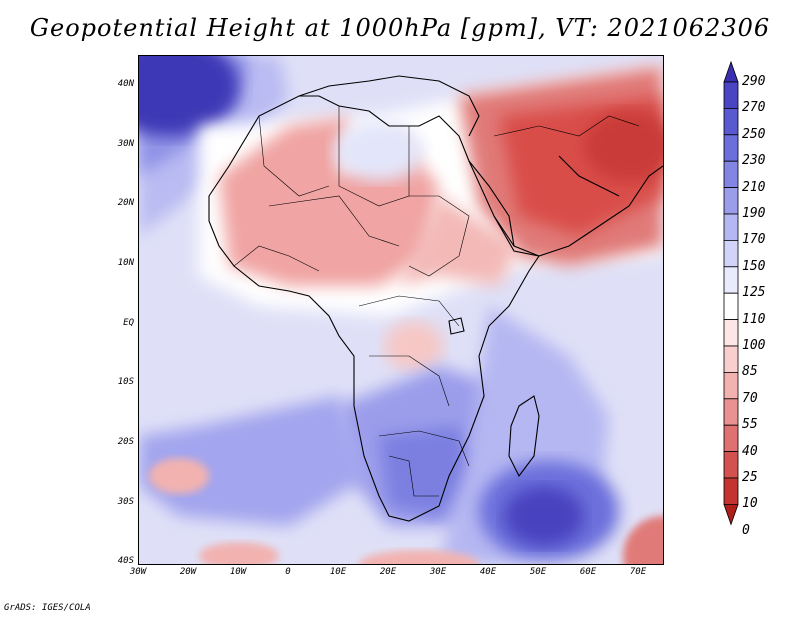 The width and height of the screenshot is (800, 618). What do you see at coordinates (638, 572) in the screenshot?
I see `lon-label: 70E` at bounding box center [638, 572].